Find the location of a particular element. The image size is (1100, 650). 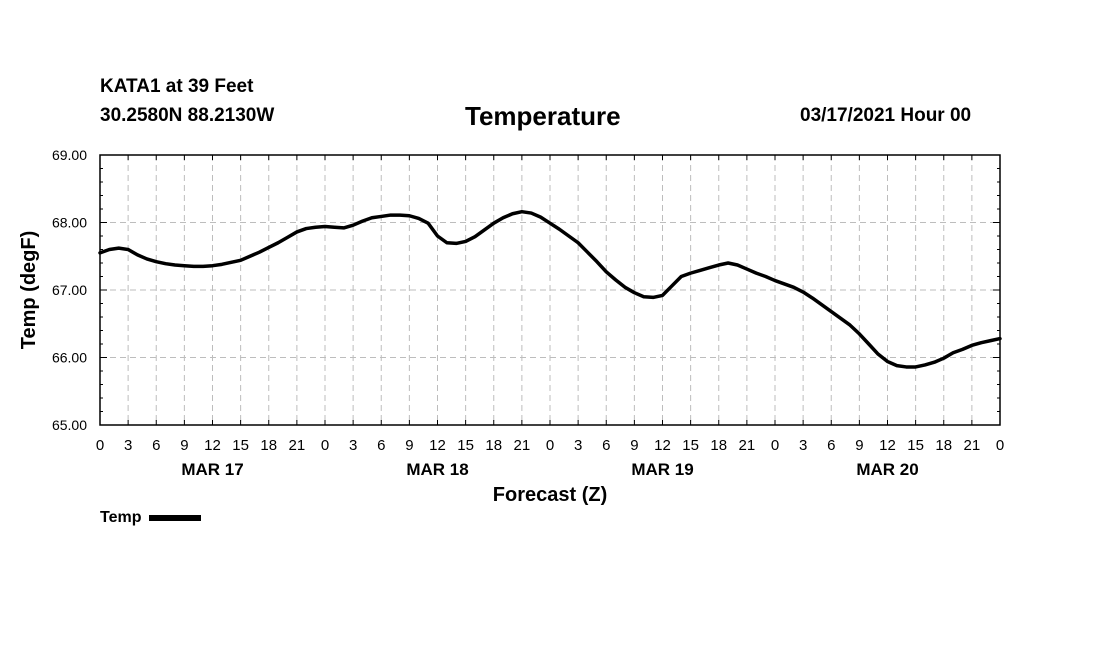

date-label: MAR 18 is located at coordinates (437, 469).